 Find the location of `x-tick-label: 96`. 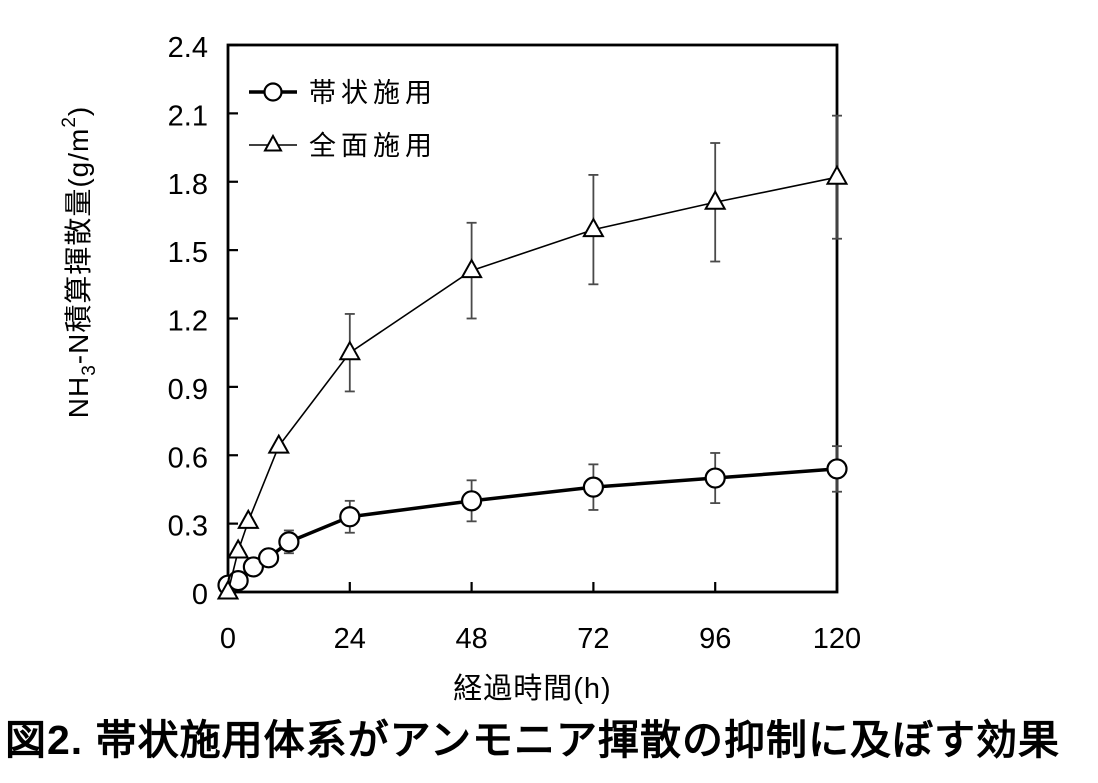

x-tick-label: 96 is located at coordinates (715, 639).